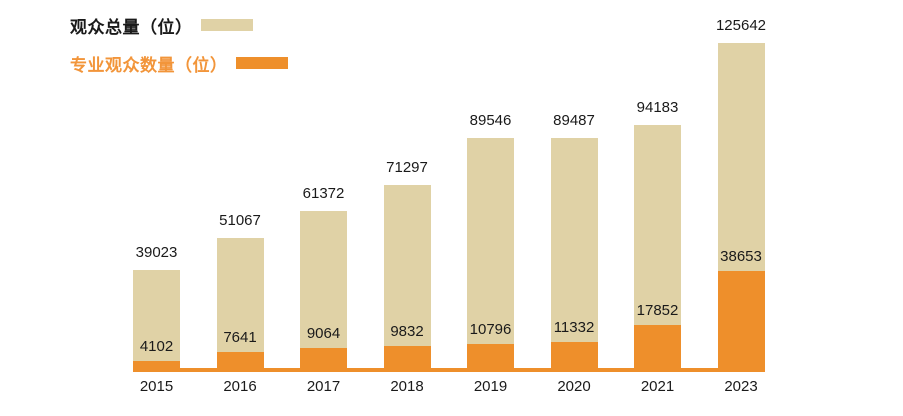 The width and height of the screenshot is (903, 416). I want to click on year-label: 2017, so click(323, 386).